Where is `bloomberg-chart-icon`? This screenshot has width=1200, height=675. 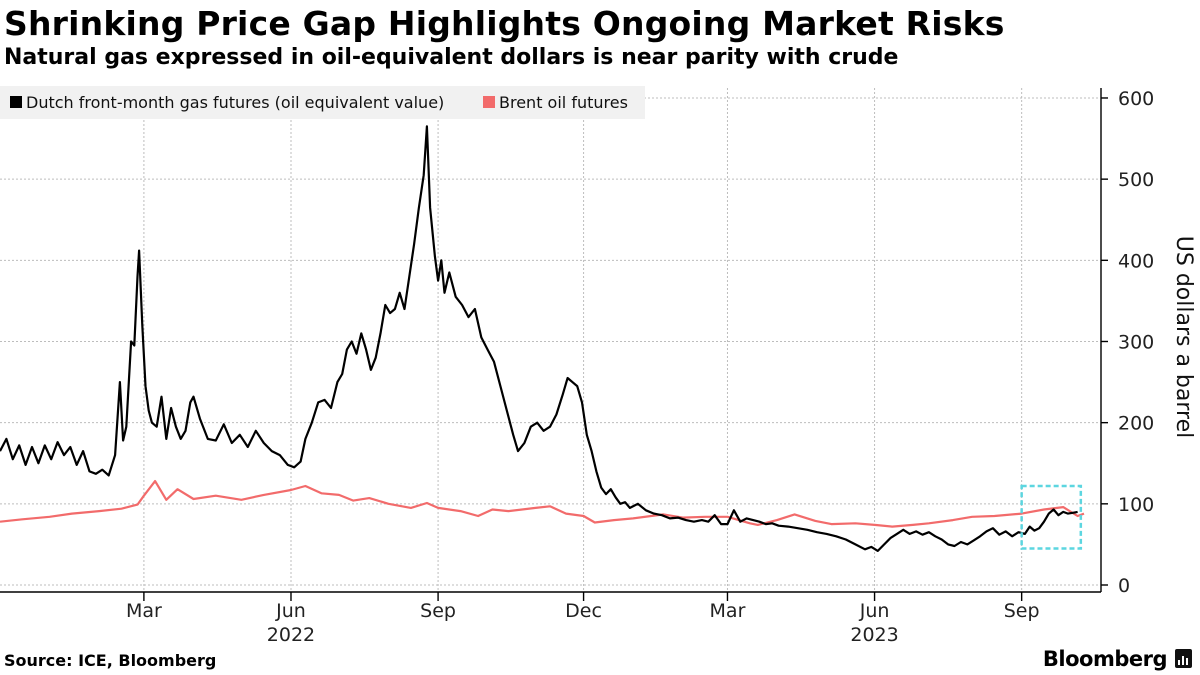 bloomberg-chart-icon is located at coordinates (1183, 658).